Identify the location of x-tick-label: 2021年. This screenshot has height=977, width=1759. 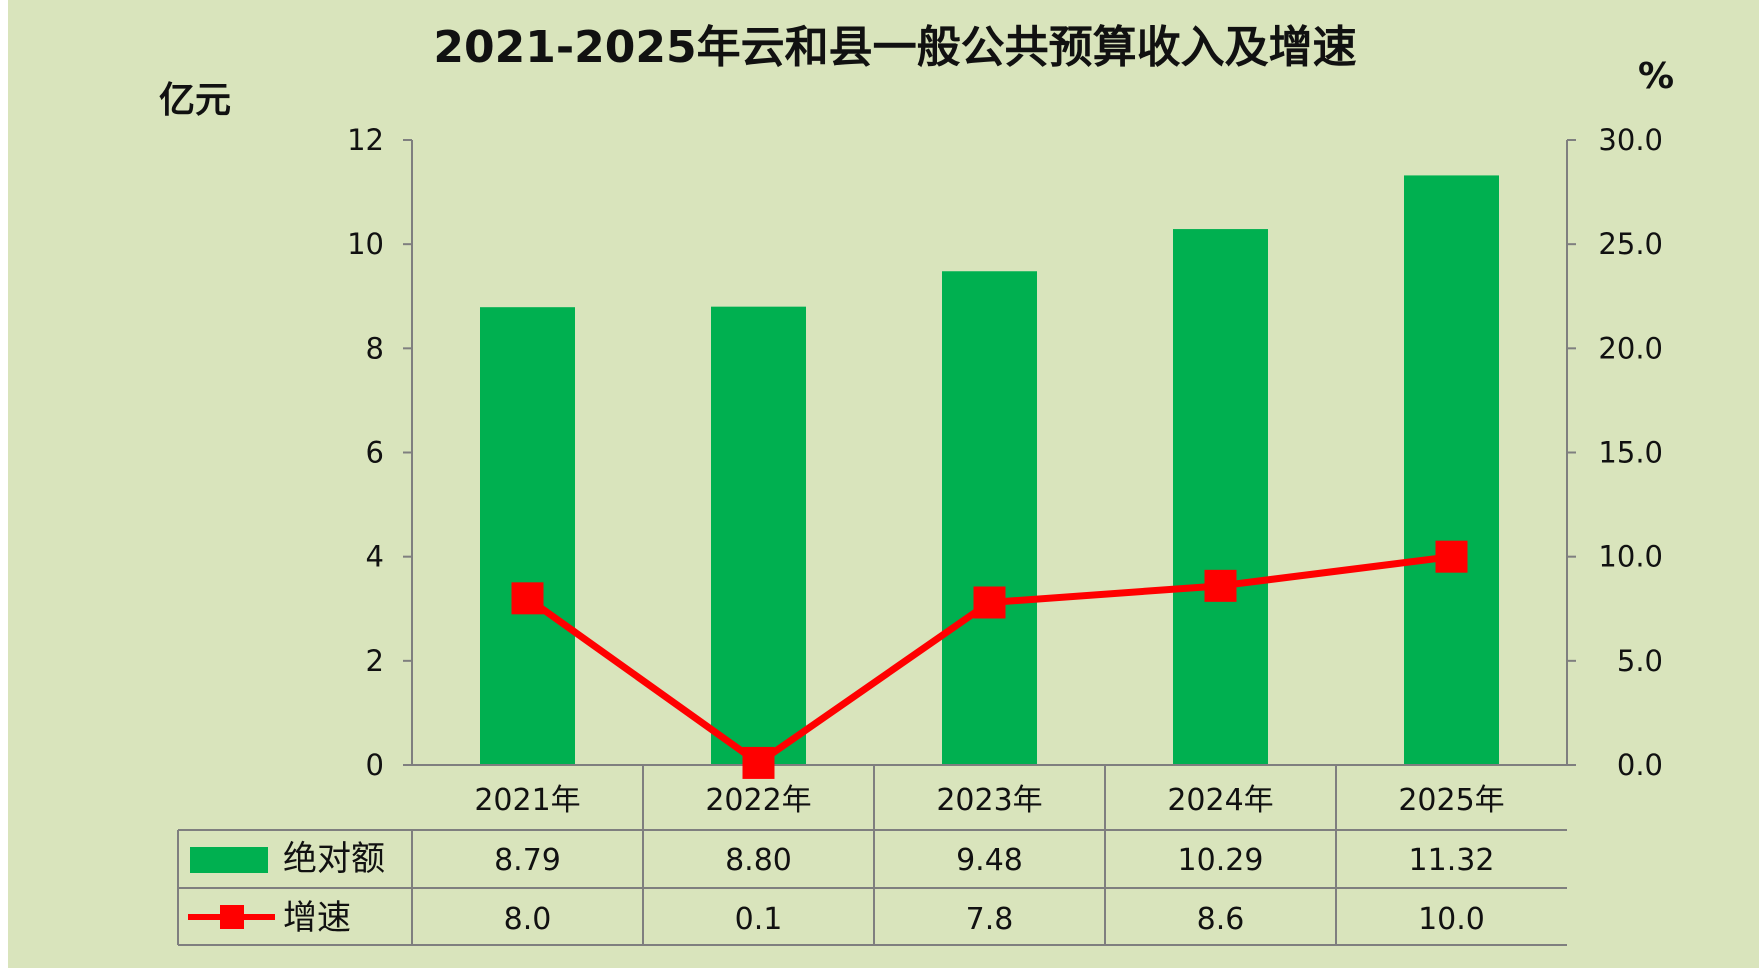
(527, 800).